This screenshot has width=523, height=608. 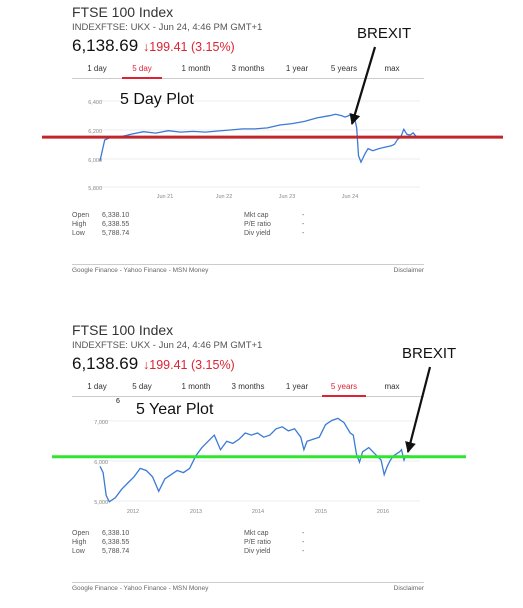 What do you see at coordinates (287, 197) in the screenshot?
I see `x-tick-label: Jun 23` at bounding box center [287, 197].